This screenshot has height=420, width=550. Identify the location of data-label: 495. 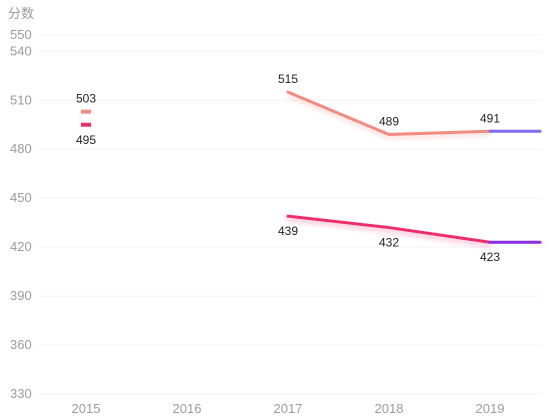
(86, 140).